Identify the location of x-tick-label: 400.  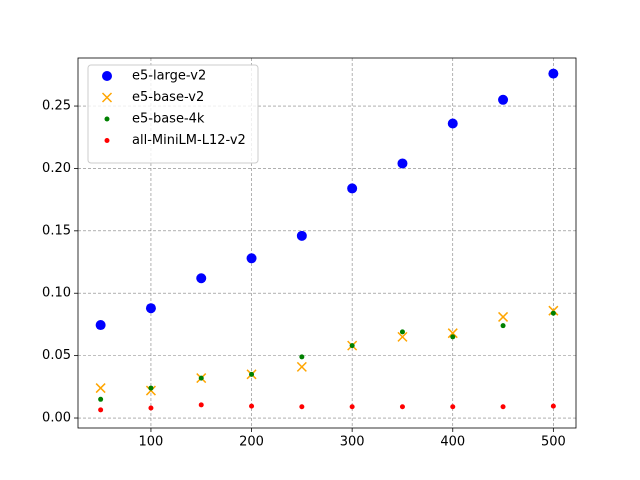
(452, 442).